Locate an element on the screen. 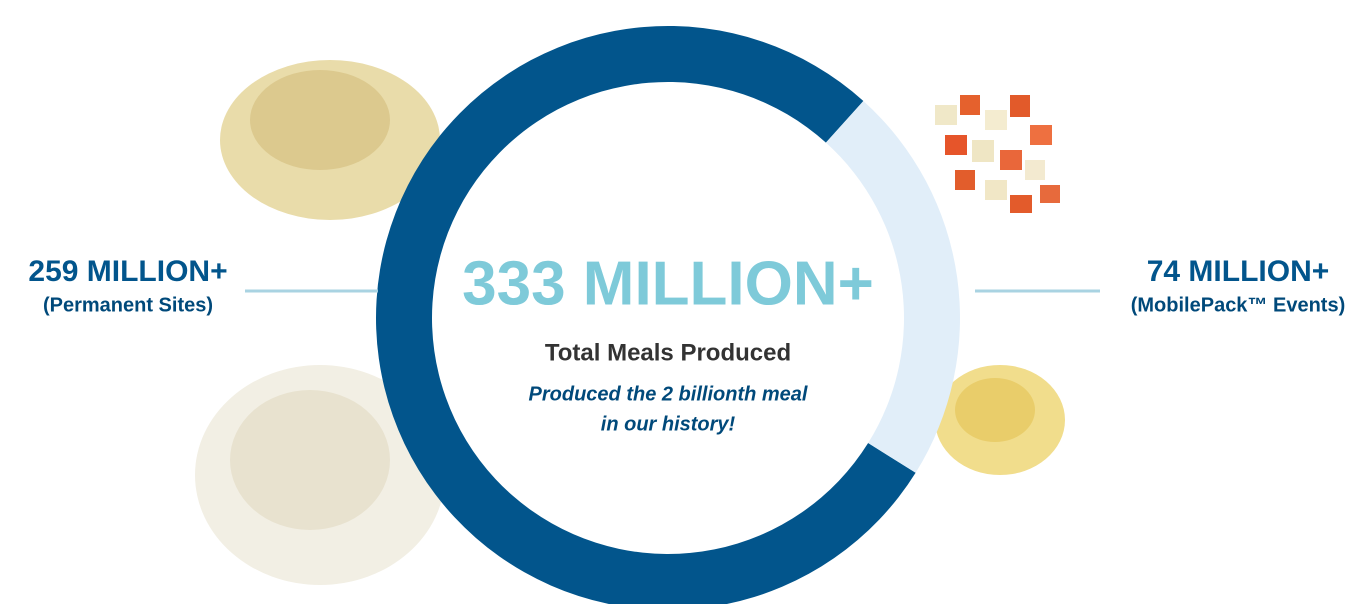 The width and height of the screenshot is (1371, 604). powder-pile is located at coordinates (995, 410).